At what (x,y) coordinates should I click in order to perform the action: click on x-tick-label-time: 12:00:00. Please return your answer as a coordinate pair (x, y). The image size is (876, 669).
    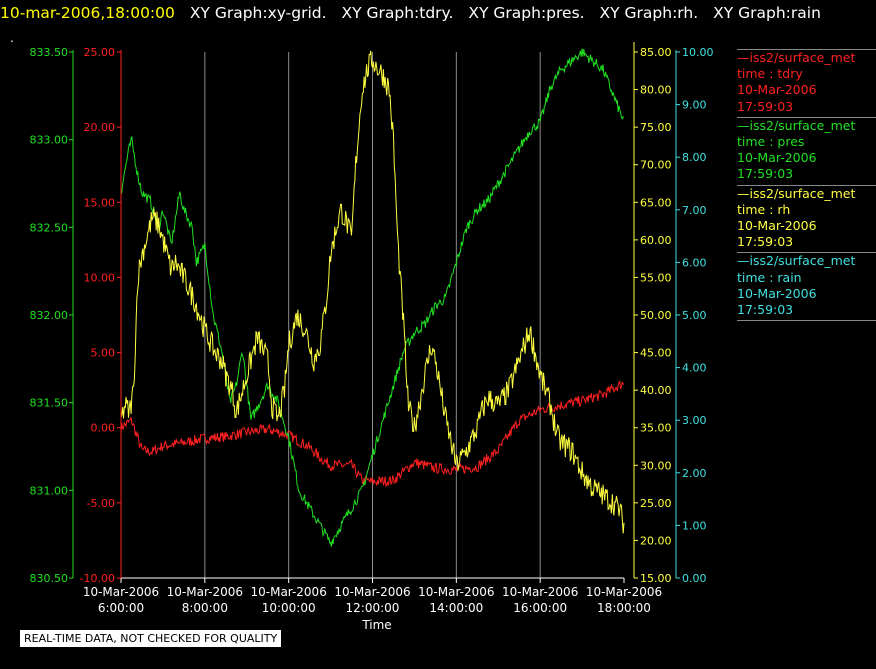
    Looking at the image, I should click on (373, 608).